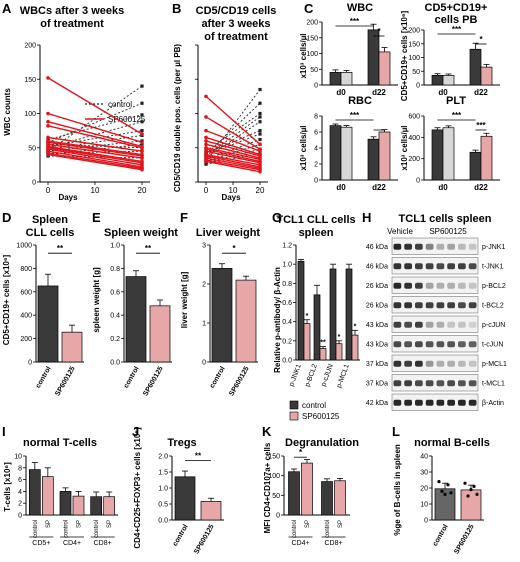 The image size is (520, 562). Describe the element at coordinates (377, 266) in the screenshot. I see `blot-kda-label: 46 kDa` at that location.